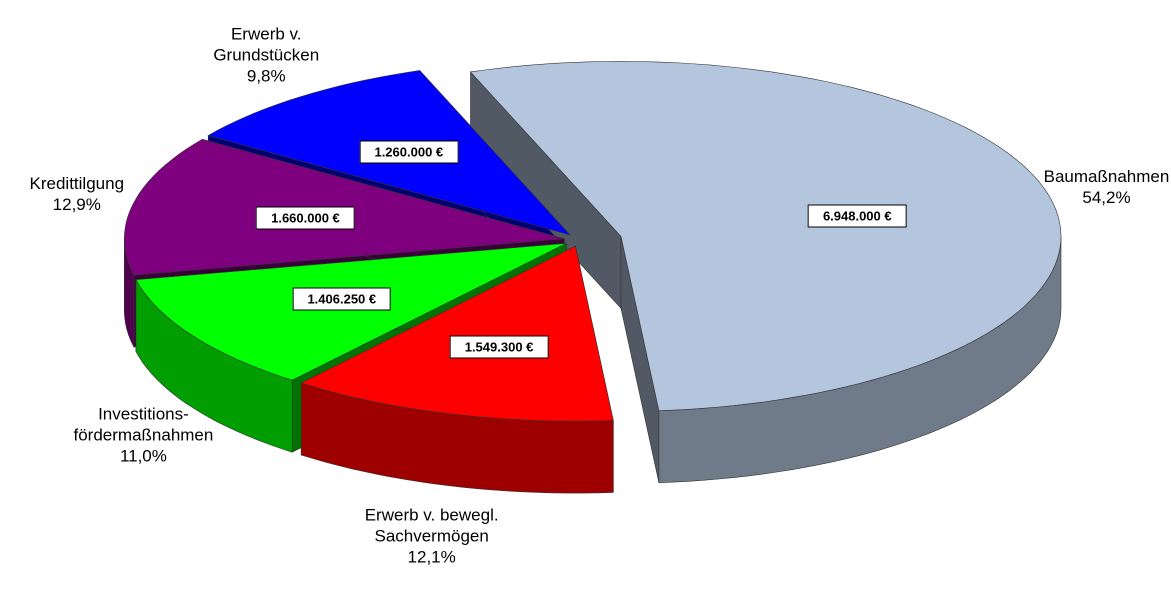  I want to click on category-label: Kredittilgung 12,9%, so click(77, 194).